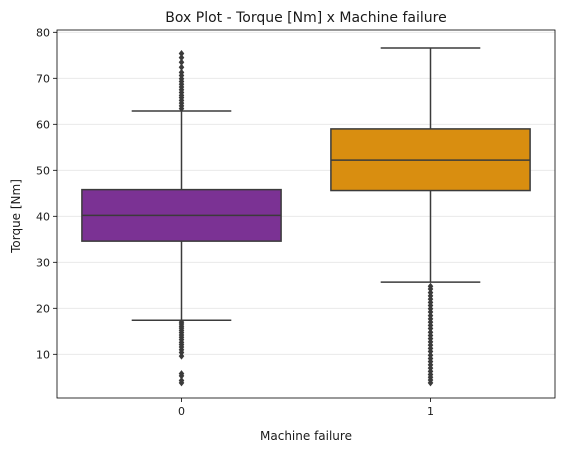  Describe the element at coordinates (43, 216) in the screenshot. I see `y-tick-label: 40` at that location.